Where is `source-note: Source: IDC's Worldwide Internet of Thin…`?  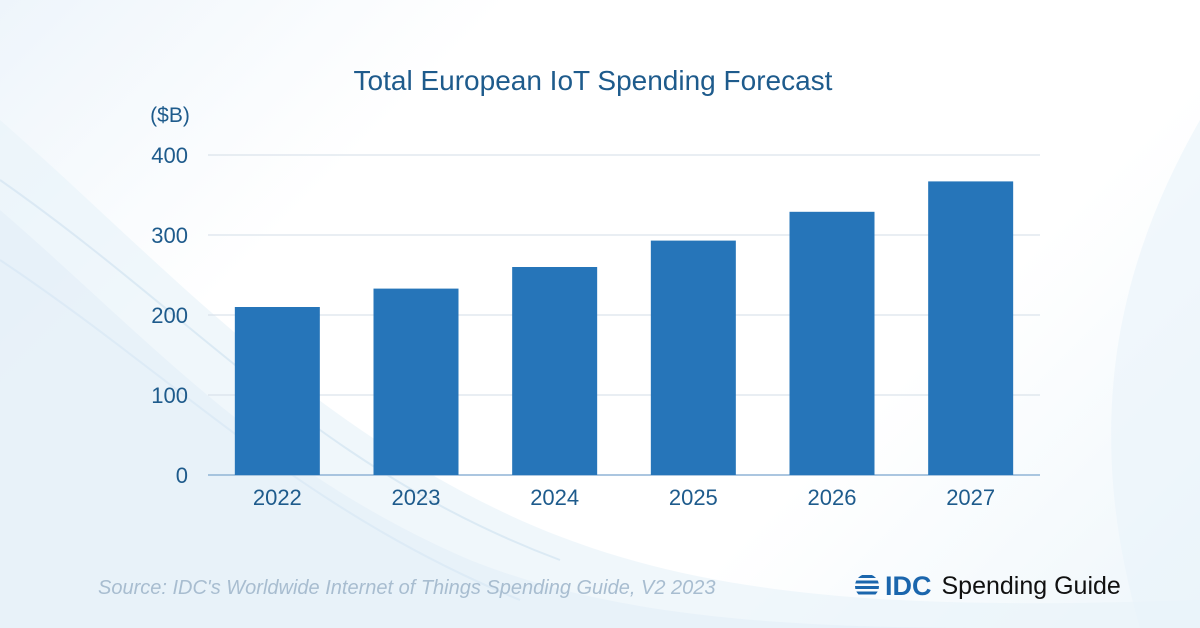
source-note: Source: IDC's Worldwide Internet of Thin… is located at coordinates (407, 588).